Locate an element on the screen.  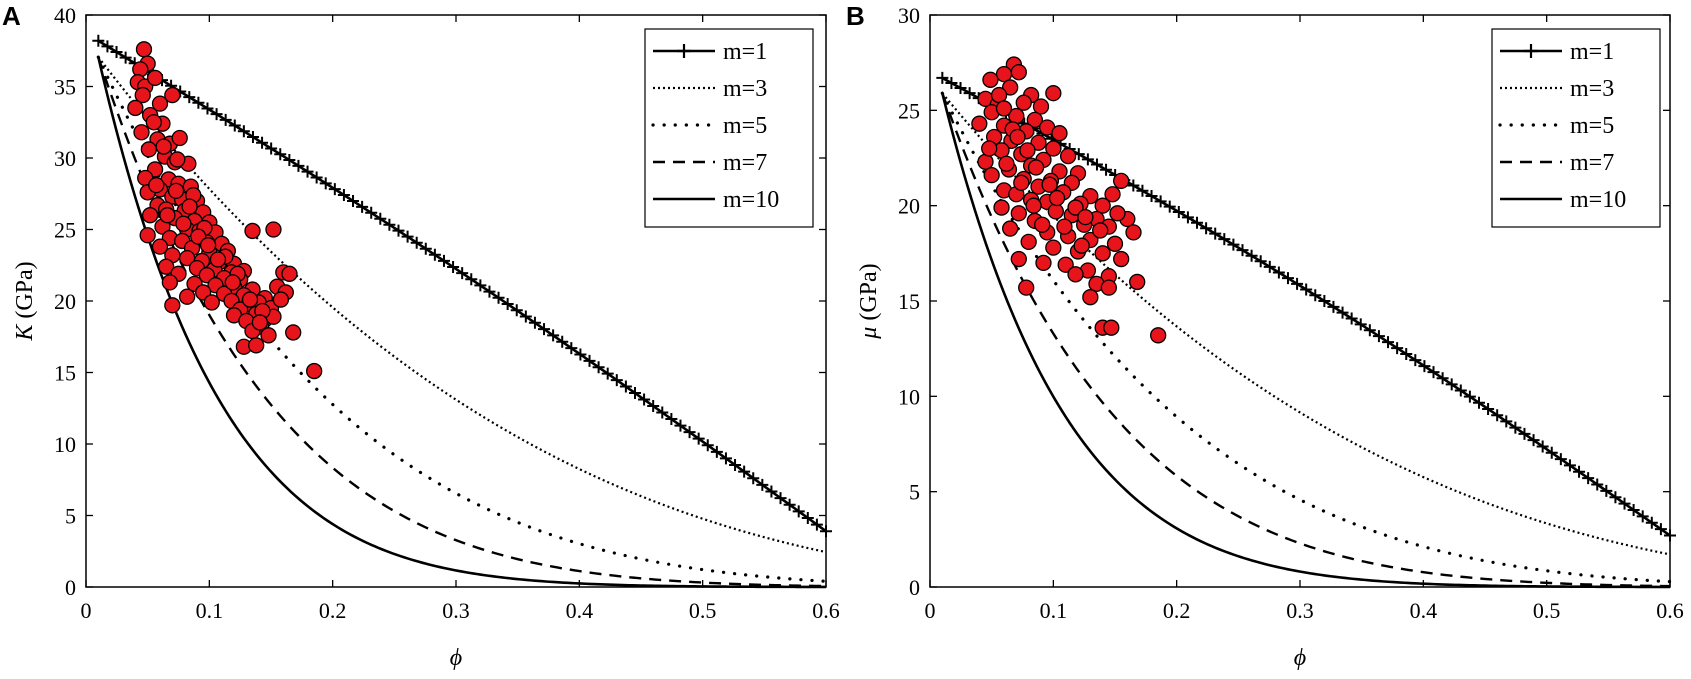
panel-a-x-tick-label: 0.5 is located at coordinates (703, 610).